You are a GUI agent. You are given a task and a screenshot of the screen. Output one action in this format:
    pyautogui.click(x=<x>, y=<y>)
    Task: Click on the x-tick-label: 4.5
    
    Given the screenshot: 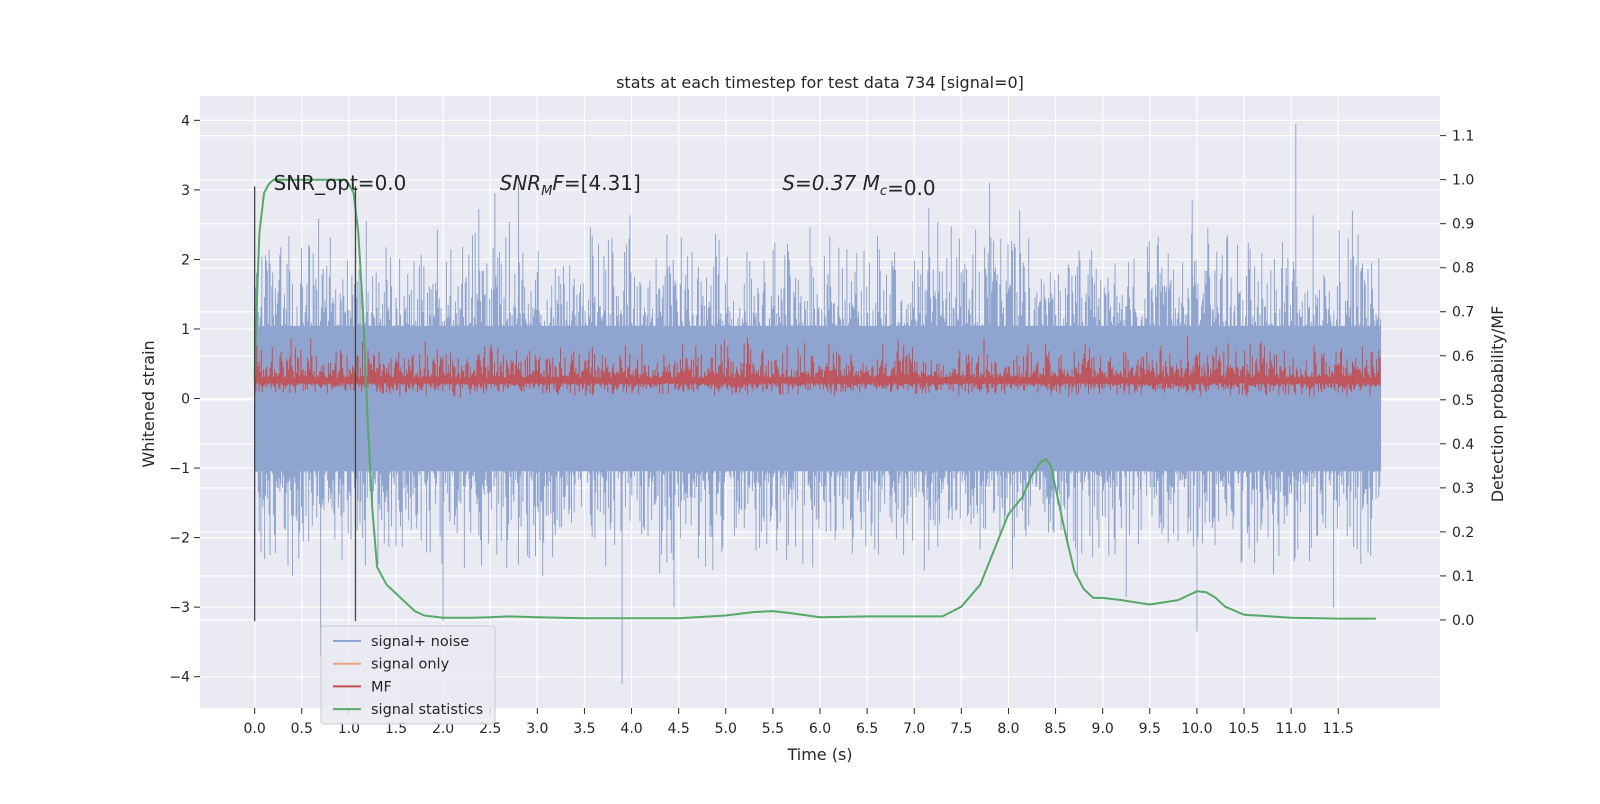 What is the action you would take?
    pyautogui.click(x=679, y=729)
    